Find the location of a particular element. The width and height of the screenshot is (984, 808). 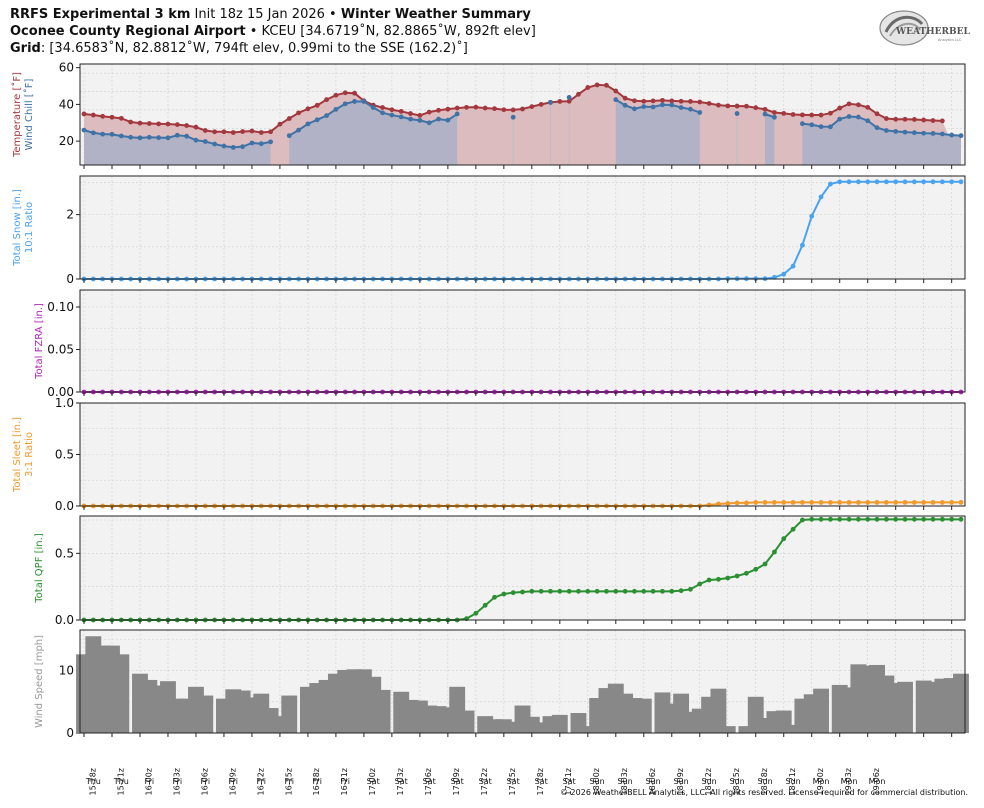

wind-chill-line is located at coordinates (658, 106).